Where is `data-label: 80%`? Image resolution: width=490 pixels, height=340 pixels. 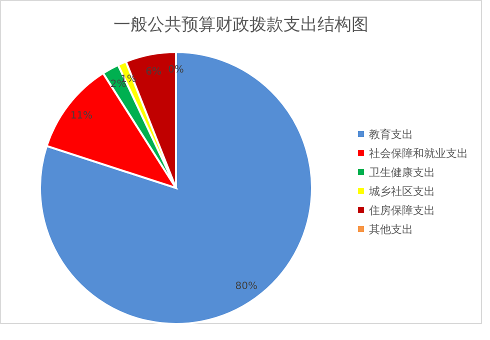 data-label: 80% is located at coordinates (246, 286).